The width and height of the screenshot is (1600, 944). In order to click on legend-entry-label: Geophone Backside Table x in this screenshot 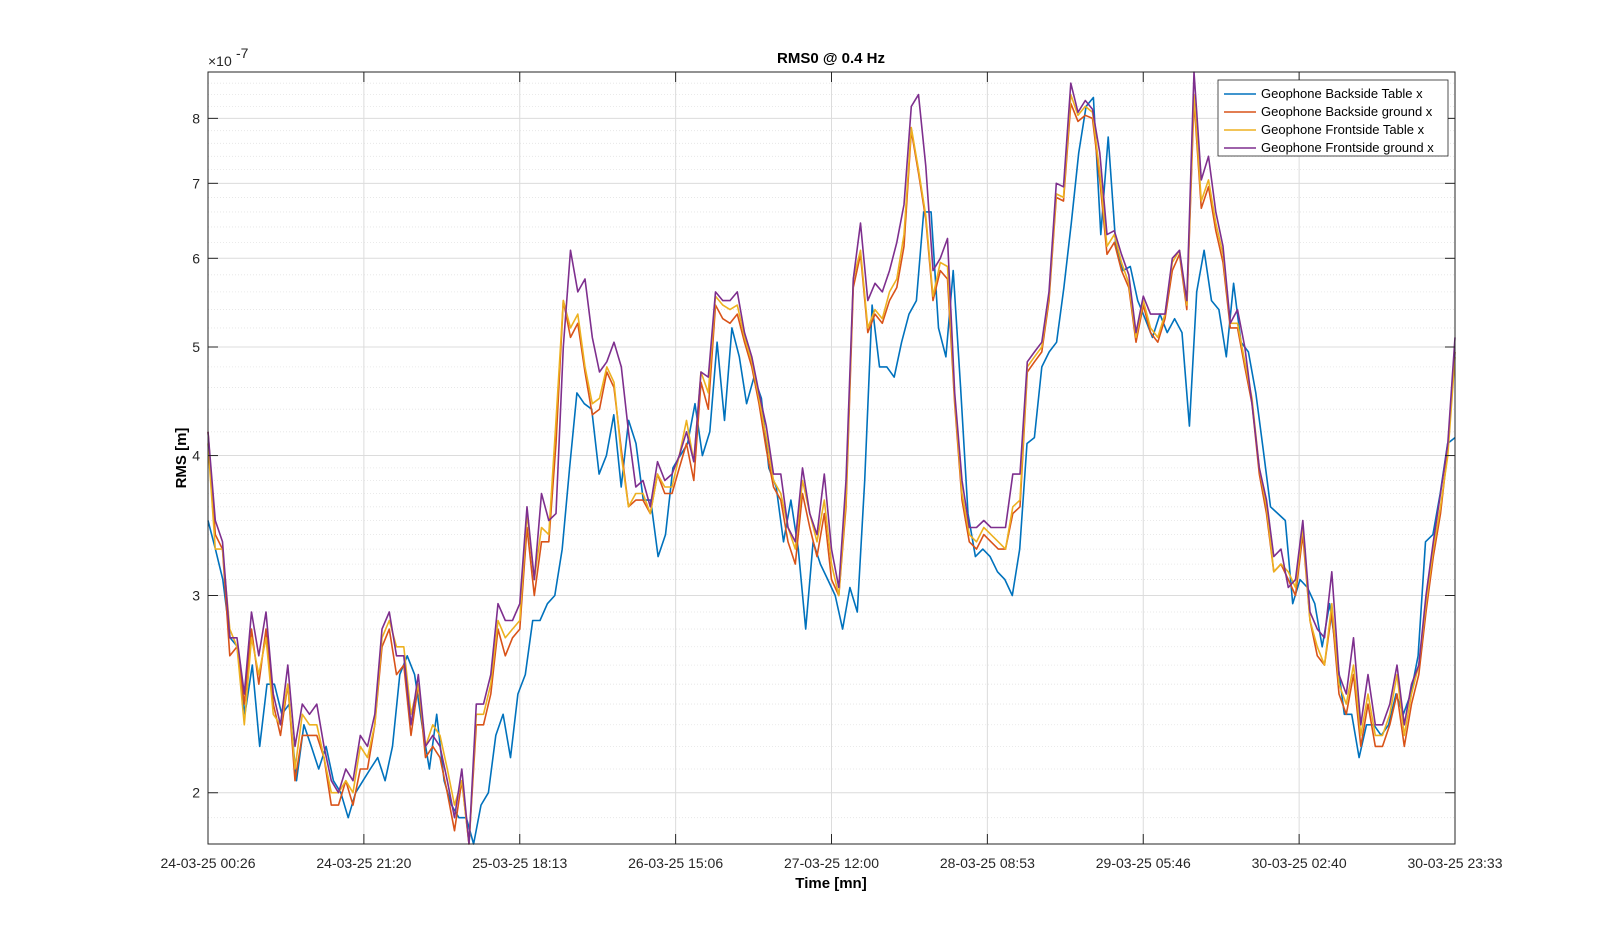, I will do `click(1342, 93)`.